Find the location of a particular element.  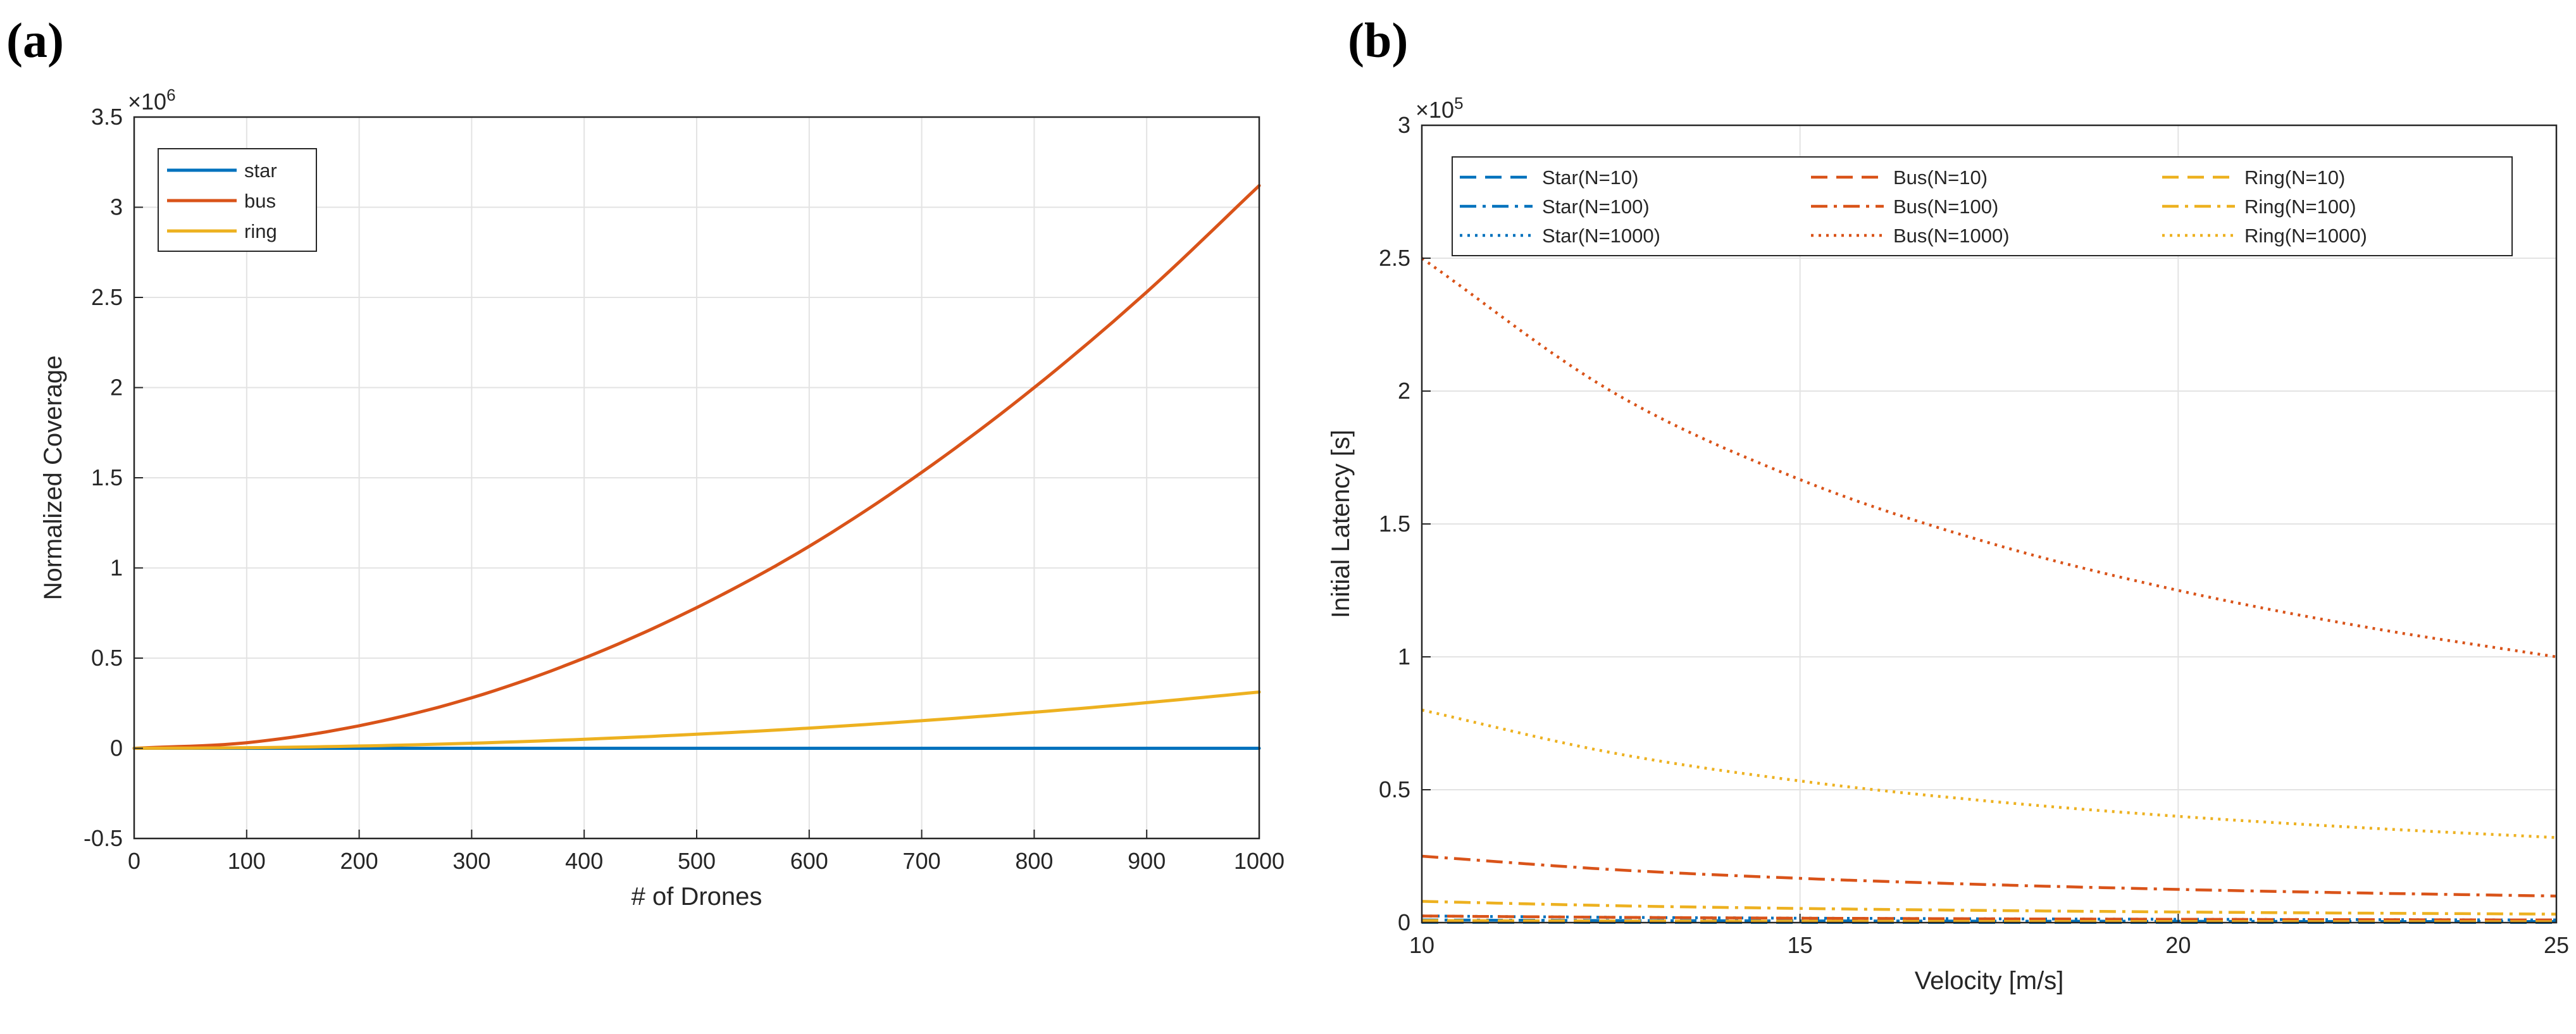

x-tick-label: 100 is located at coordinates (247, 861).